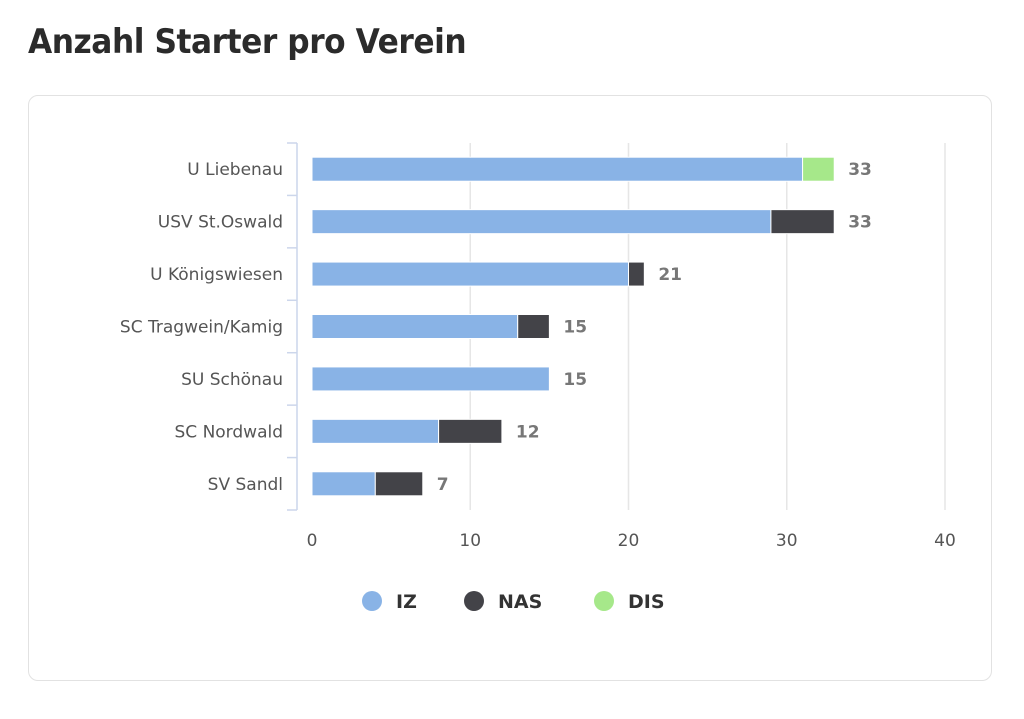  What do you see at coordinates (520, 602) in the screenshot?
I see `legend-nas-label: NAS` at bounding box center [520, 602].